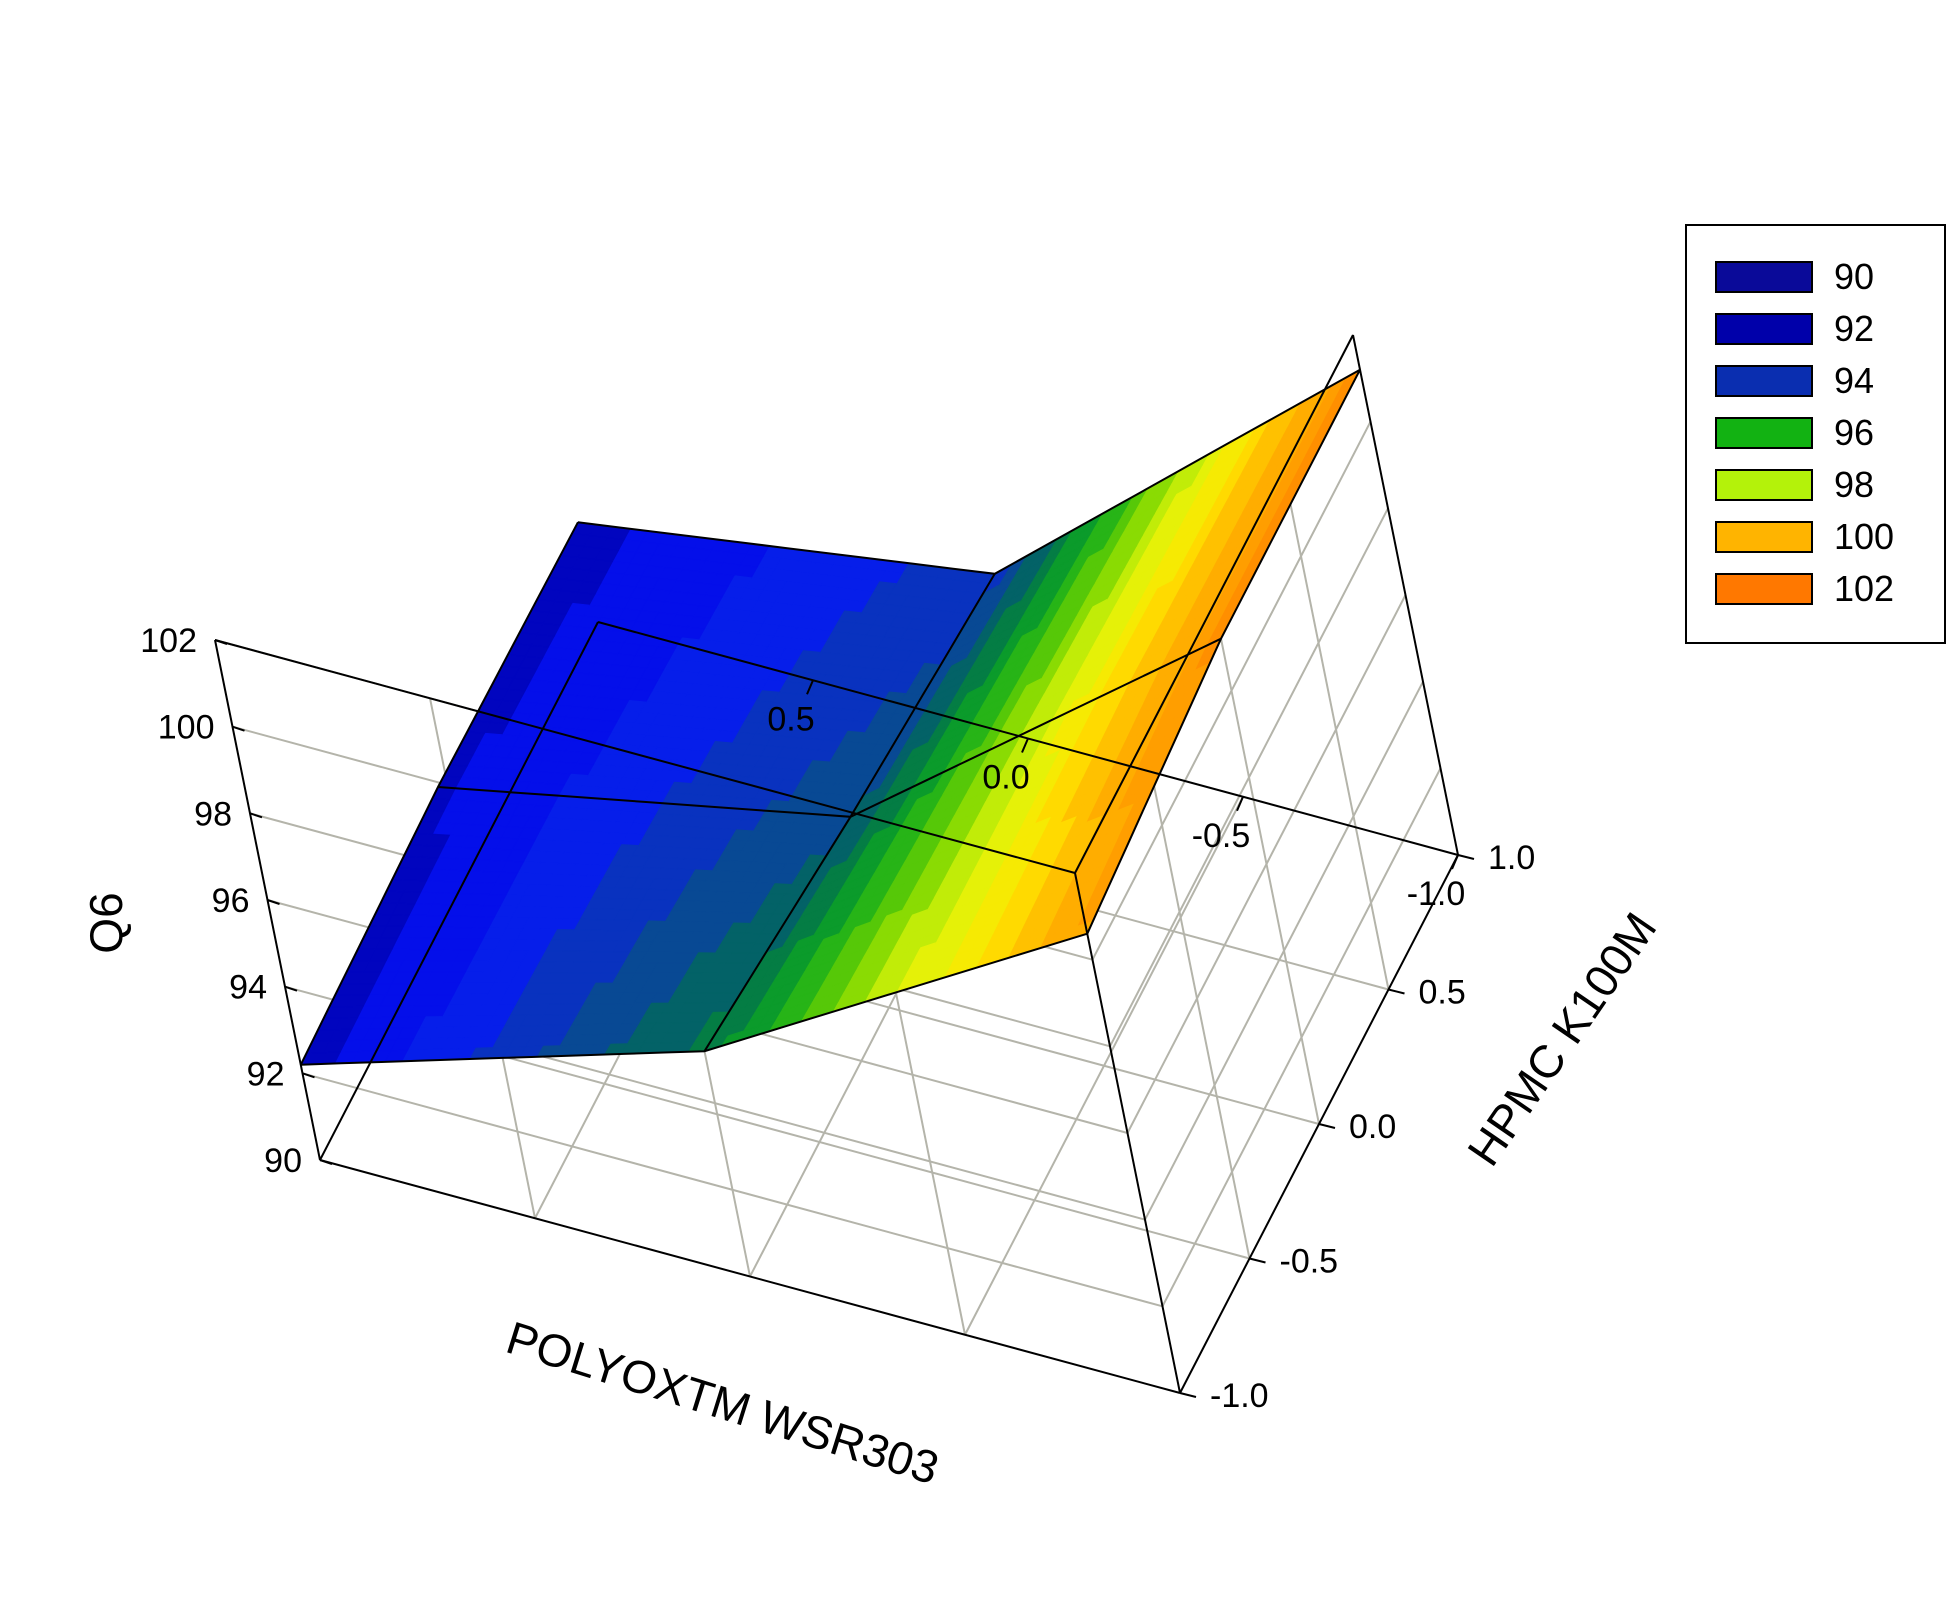 The width and height of the screenshot is (1947, 1610). Describe the element at coordinates (106, 922) in the screenshot. I see `z-axis-title: Q6` at that location.